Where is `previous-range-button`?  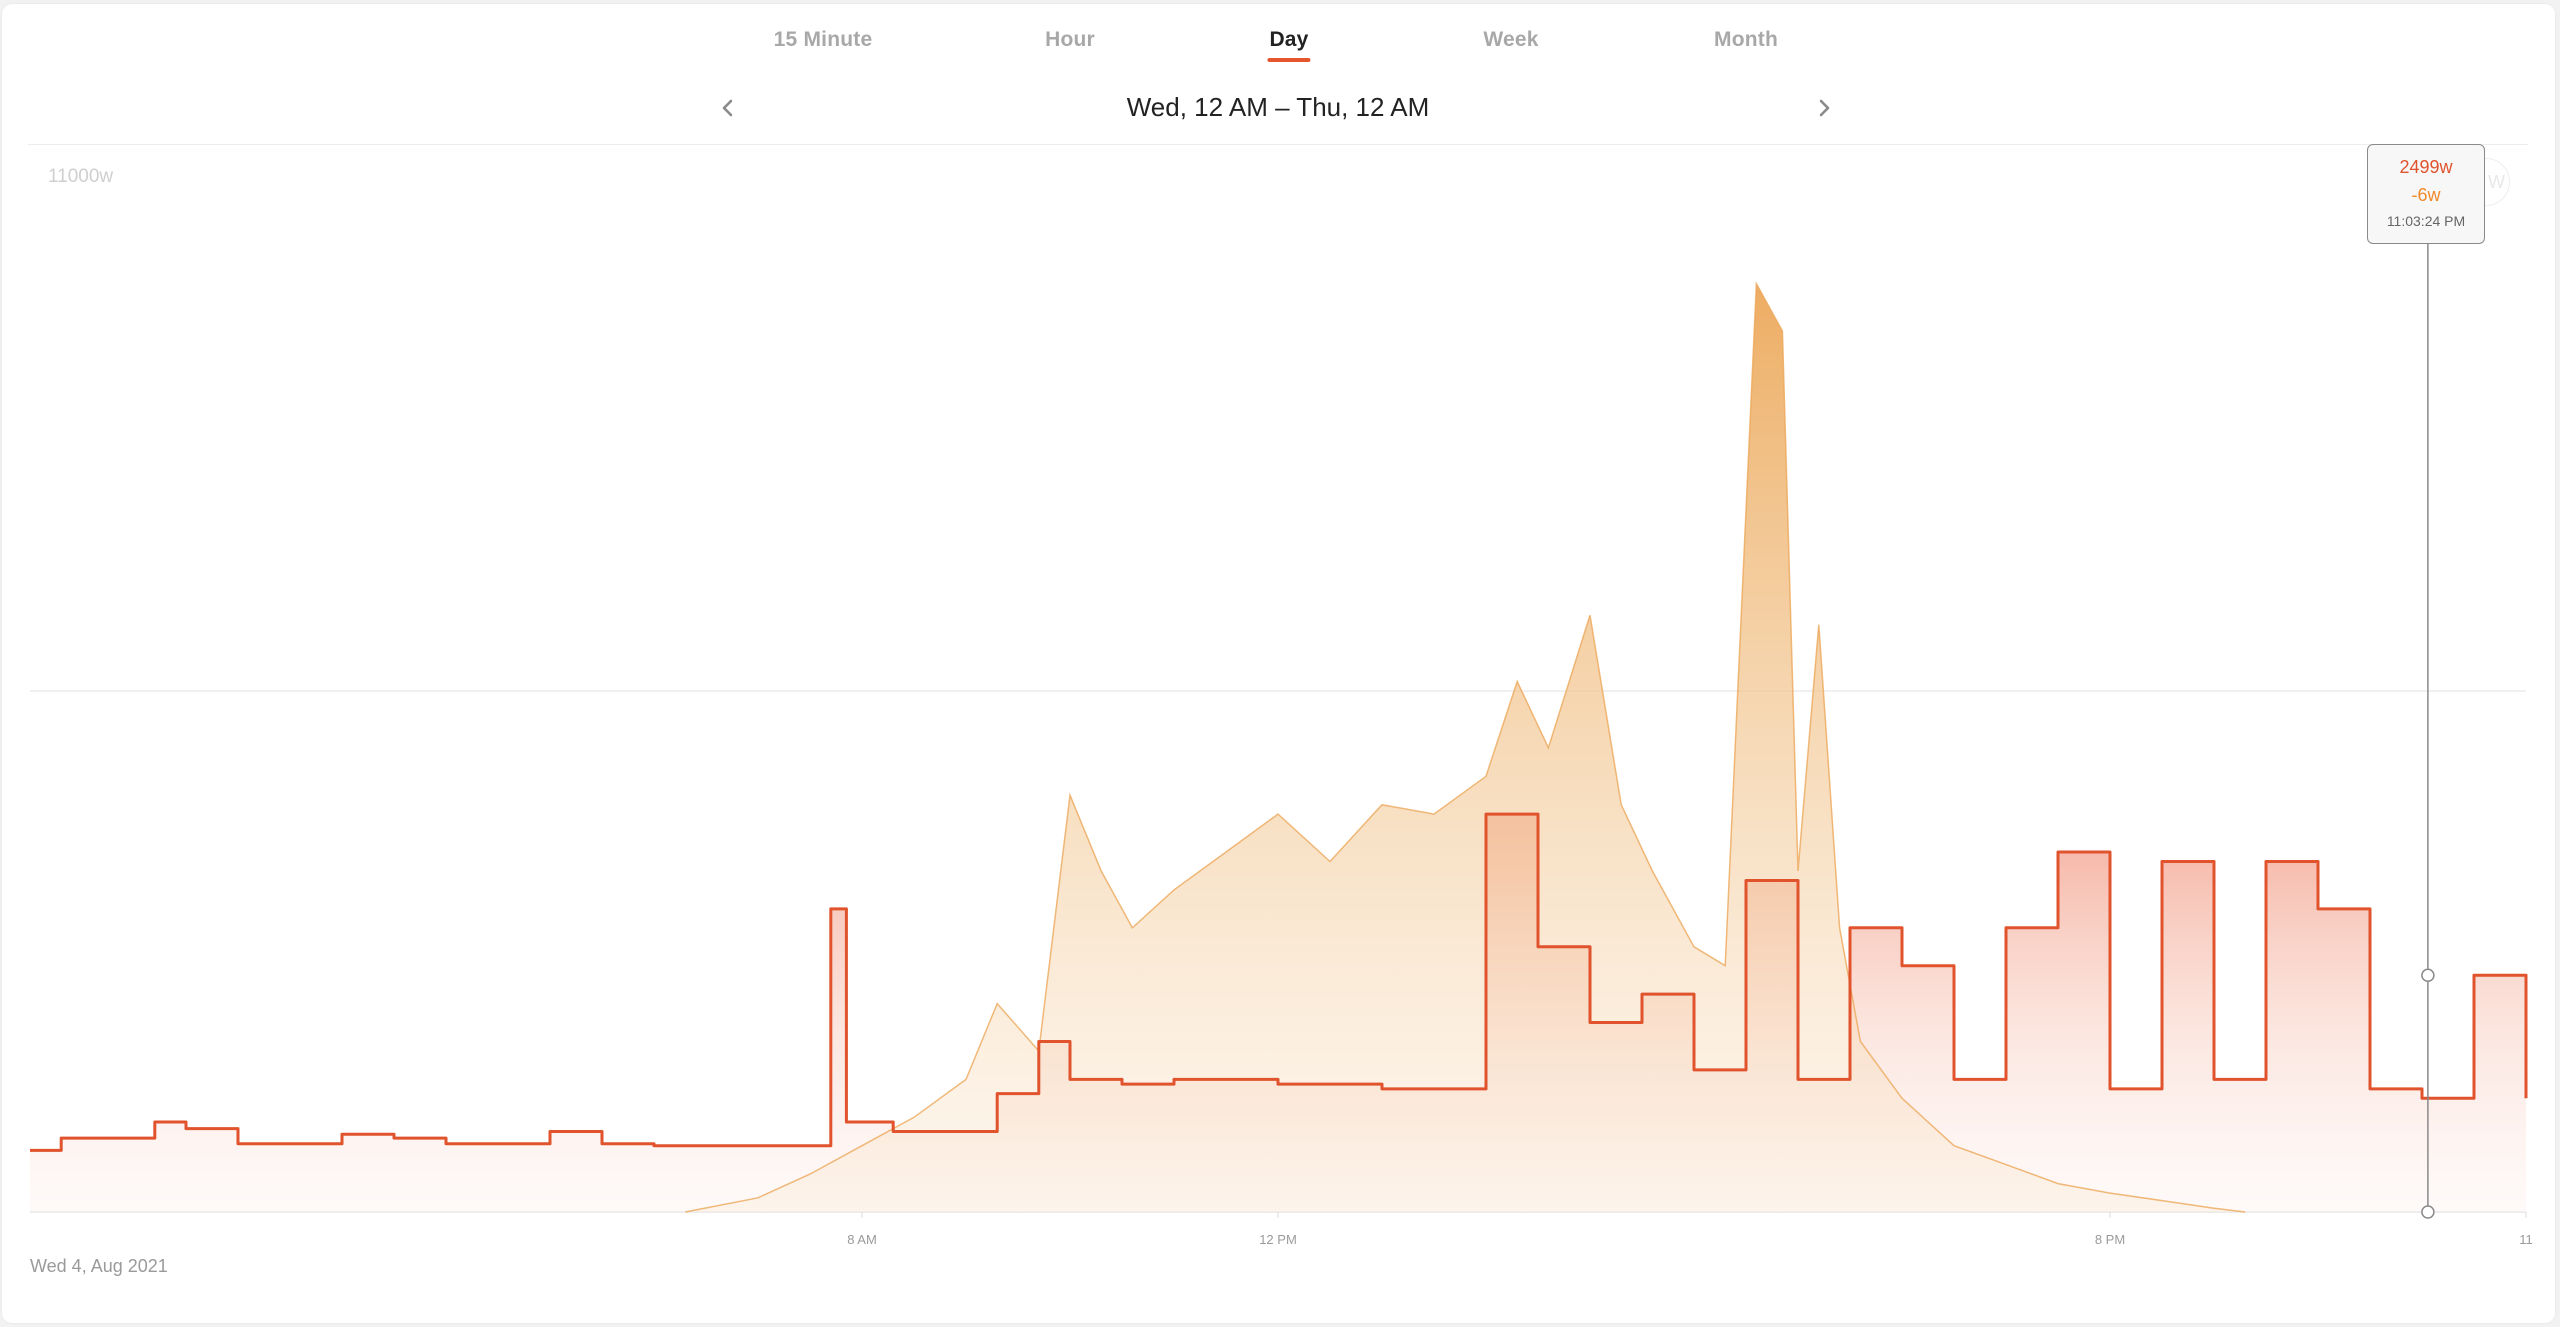
previous-range-button is located at coordinates (728, 108).